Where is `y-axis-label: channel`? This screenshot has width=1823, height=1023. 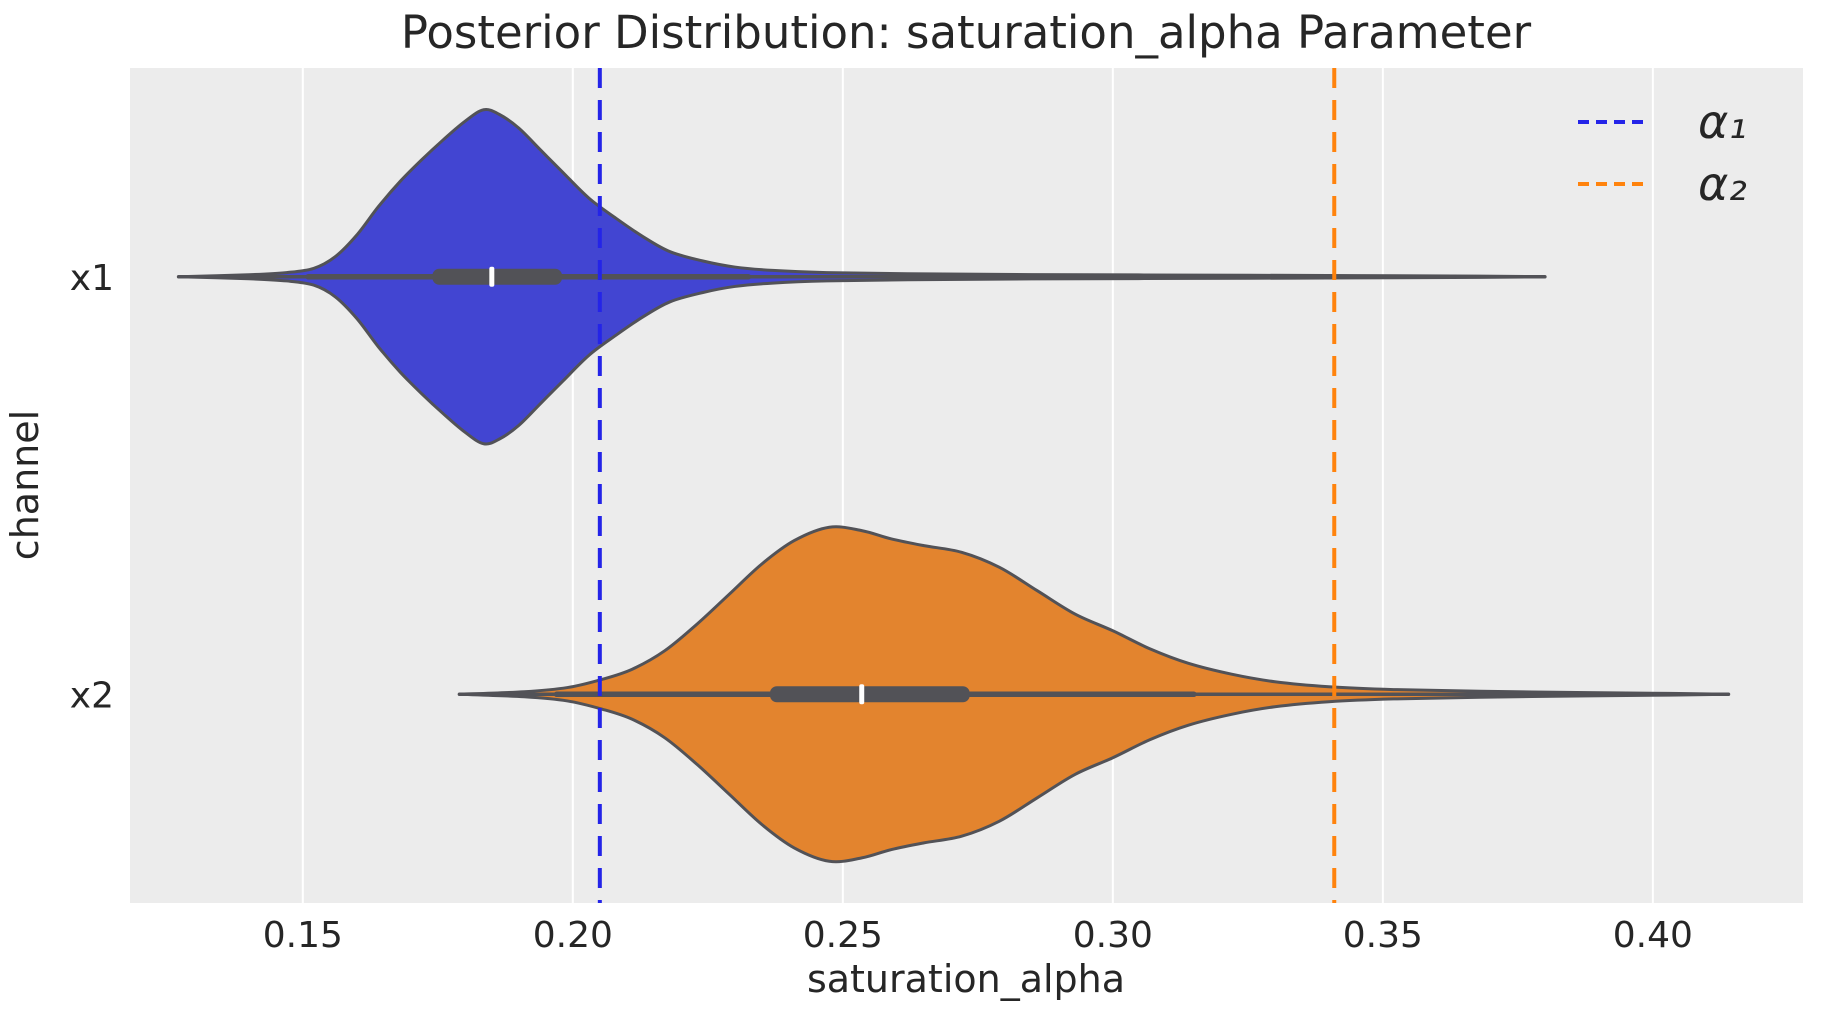
y-axis-label: channel is located at coordinates (25, 485).